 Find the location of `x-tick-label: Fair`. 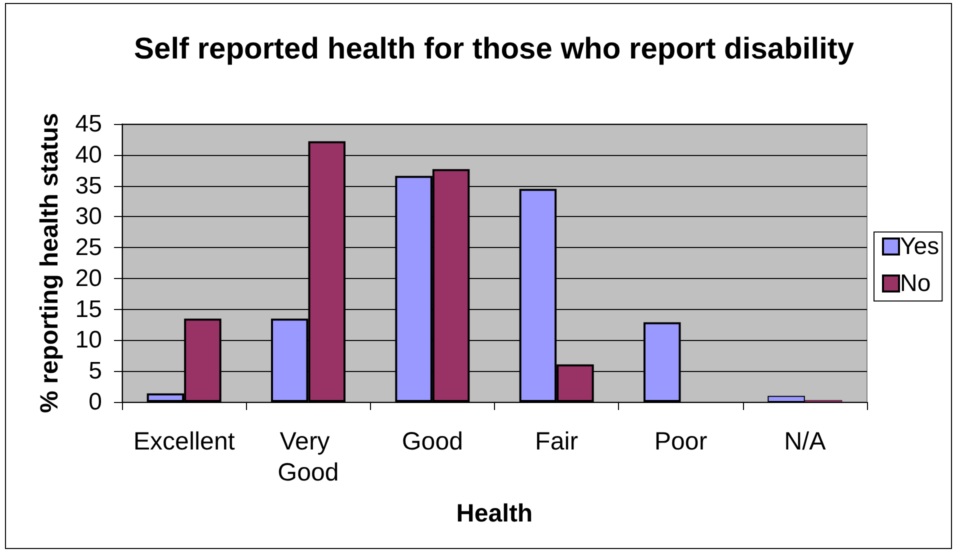

x-tick-label: Fair is located at coordinates (556, 442).